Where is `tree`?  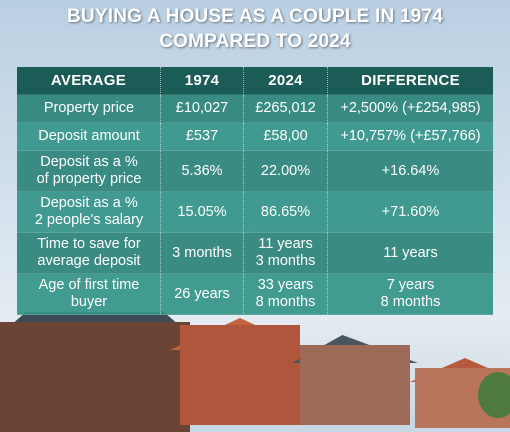
tree is located at coordinates (494, 395).